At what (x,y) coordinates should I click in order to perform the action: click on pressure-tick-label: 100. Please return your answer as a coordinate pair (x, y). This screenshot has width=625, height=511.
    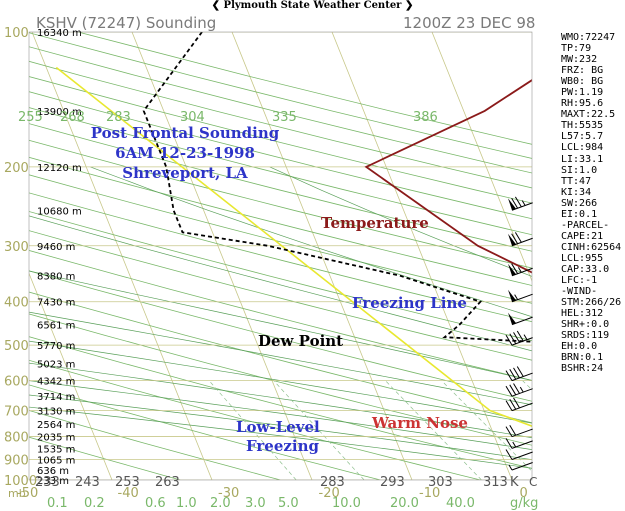
    Looking at the image, I should click on (16, 33).